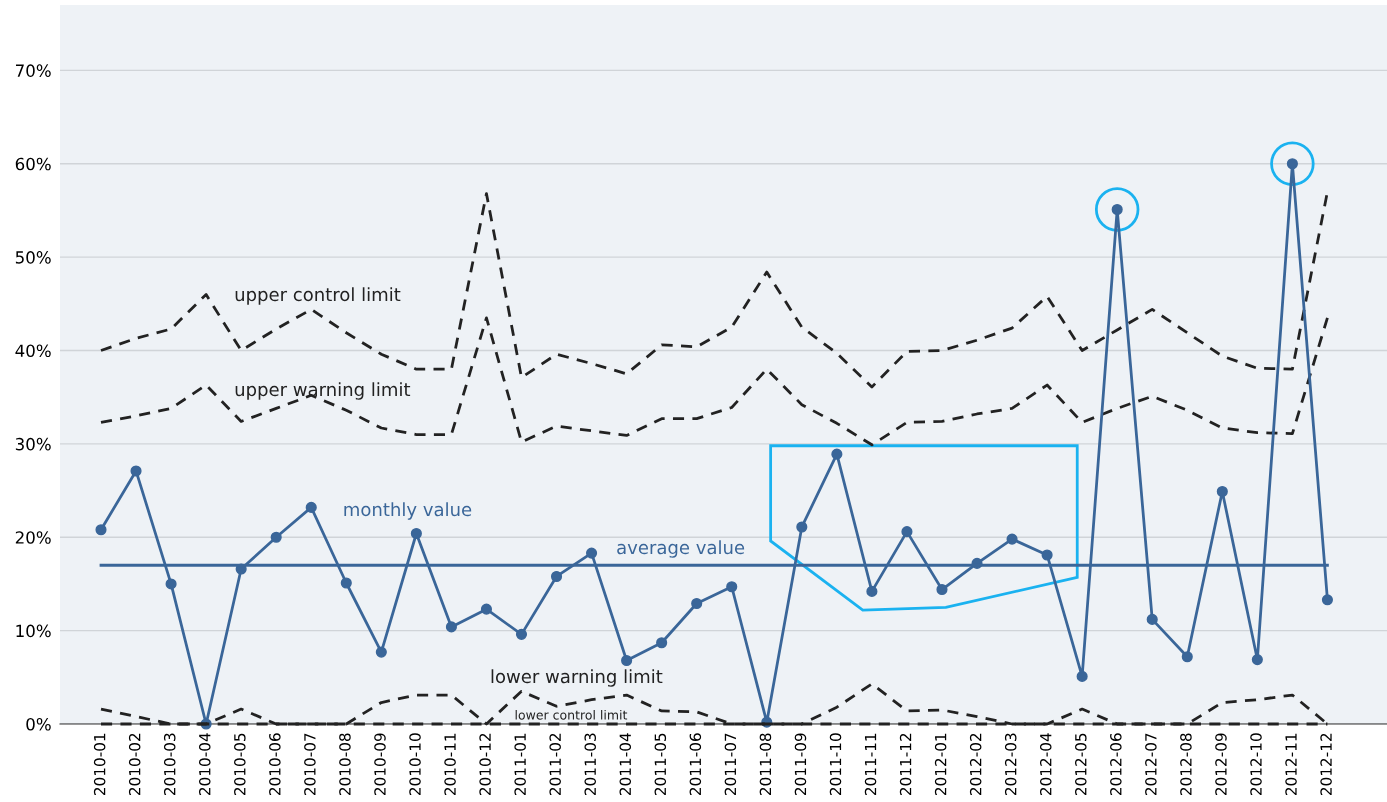  What do you see at coordinates (695, 764) in the screenshot?
I see `x-tick-label: 2011-06` at bounding box center [695, 764].